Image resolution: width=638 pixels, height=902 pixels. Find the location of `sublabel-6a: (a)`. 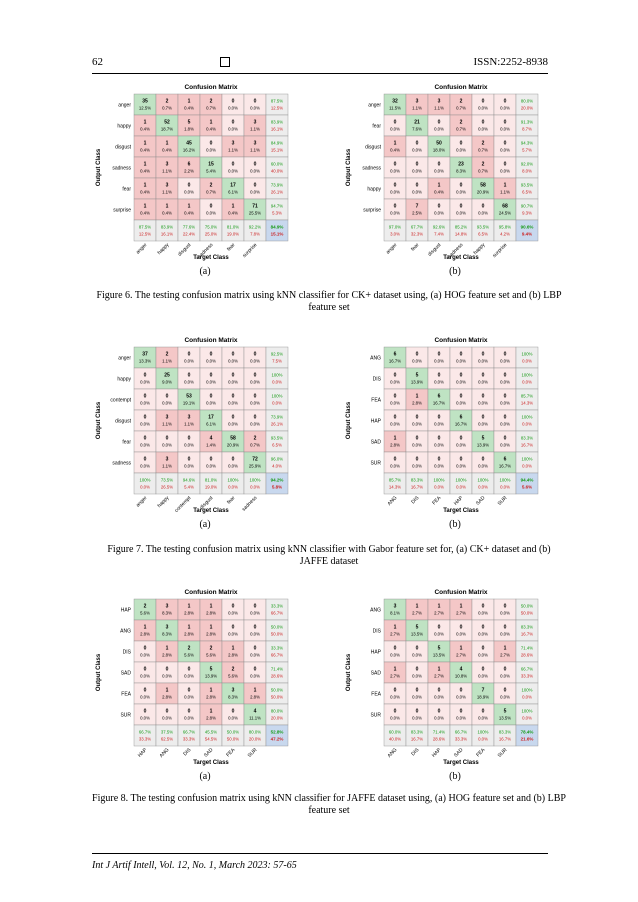

sublabel-6a: (a) is located at coordinates (205, 271).